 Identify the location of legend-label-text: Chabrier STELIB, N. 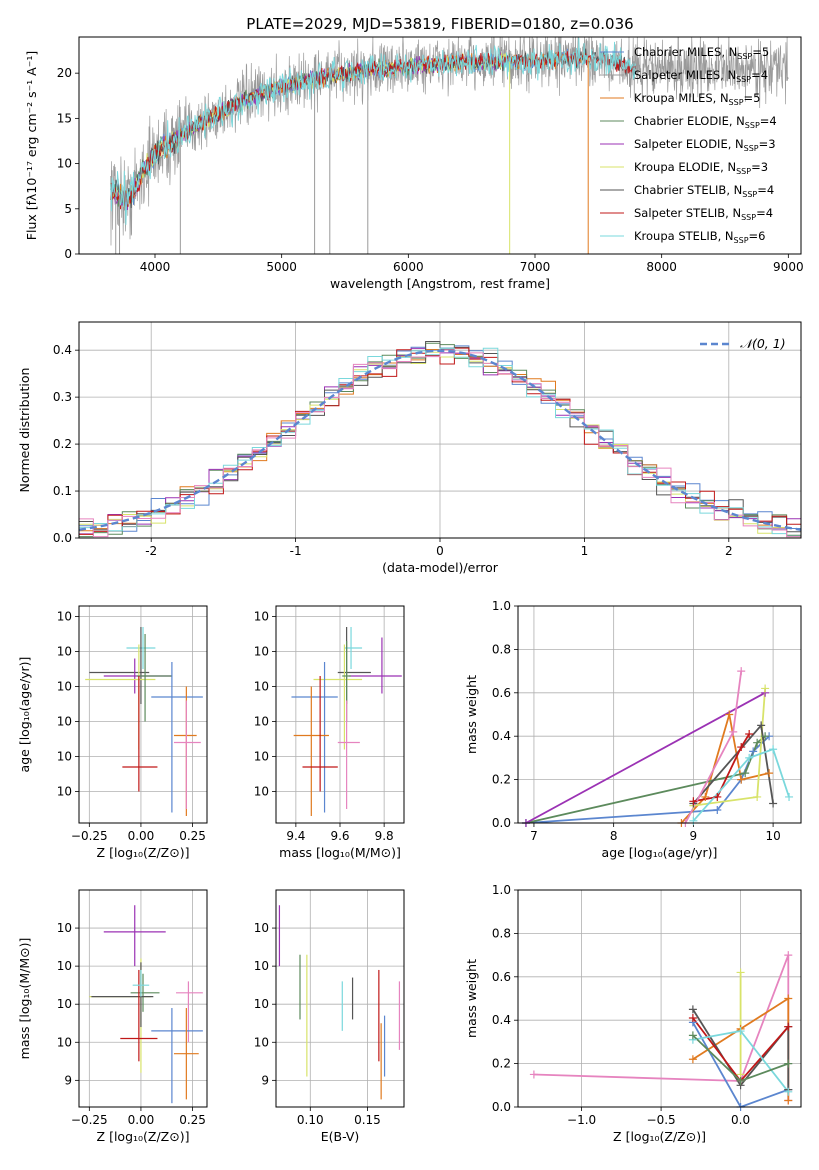
(688, 190).